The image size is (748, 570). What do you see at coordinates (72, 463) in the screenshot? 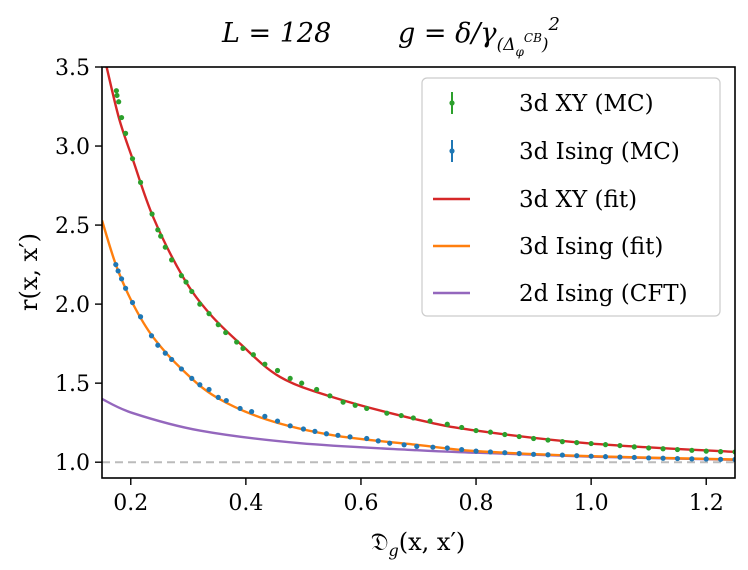
I see `y-tick-label: 1.0` at bounding box center [72, 463].